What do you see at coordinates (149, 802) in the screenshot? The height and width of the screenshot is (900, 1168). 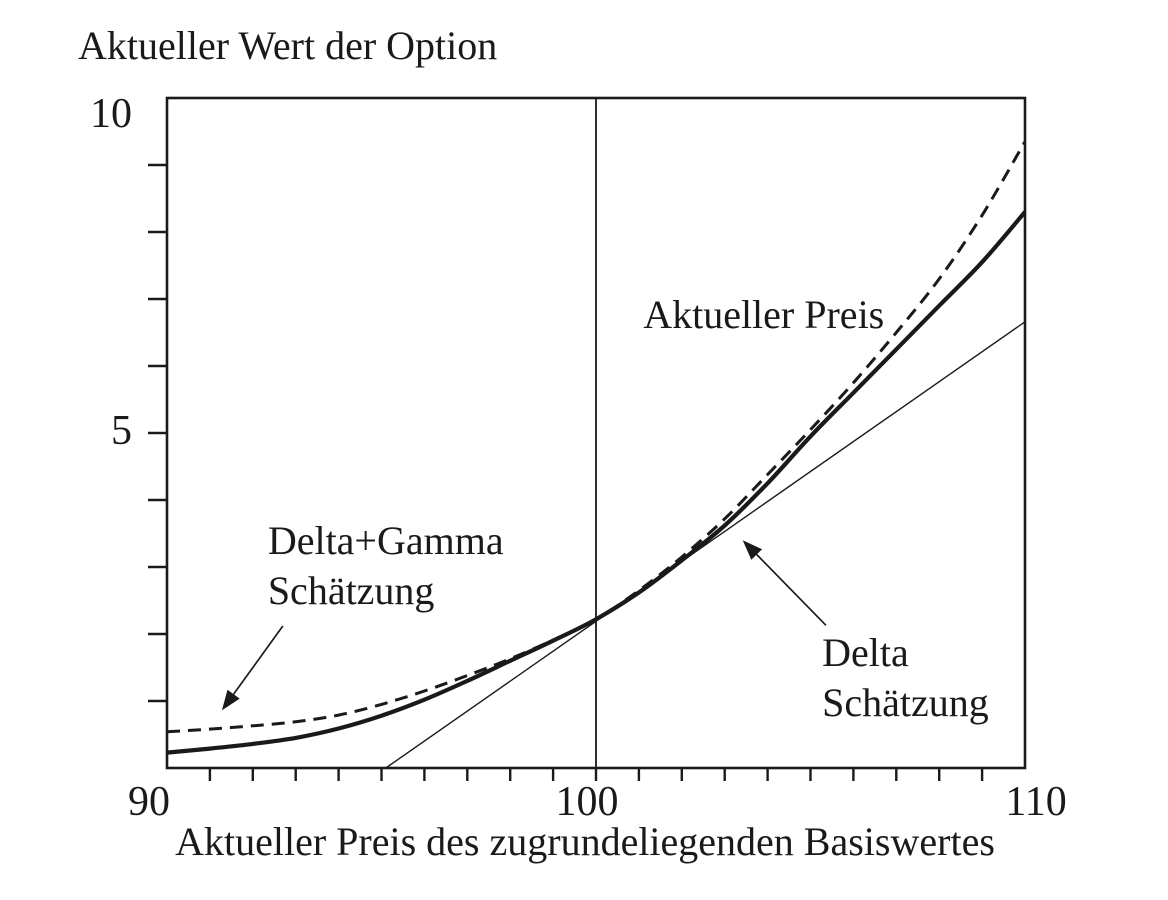 I see `x-tick-label-90: 90` at bounding box center [149, 802].